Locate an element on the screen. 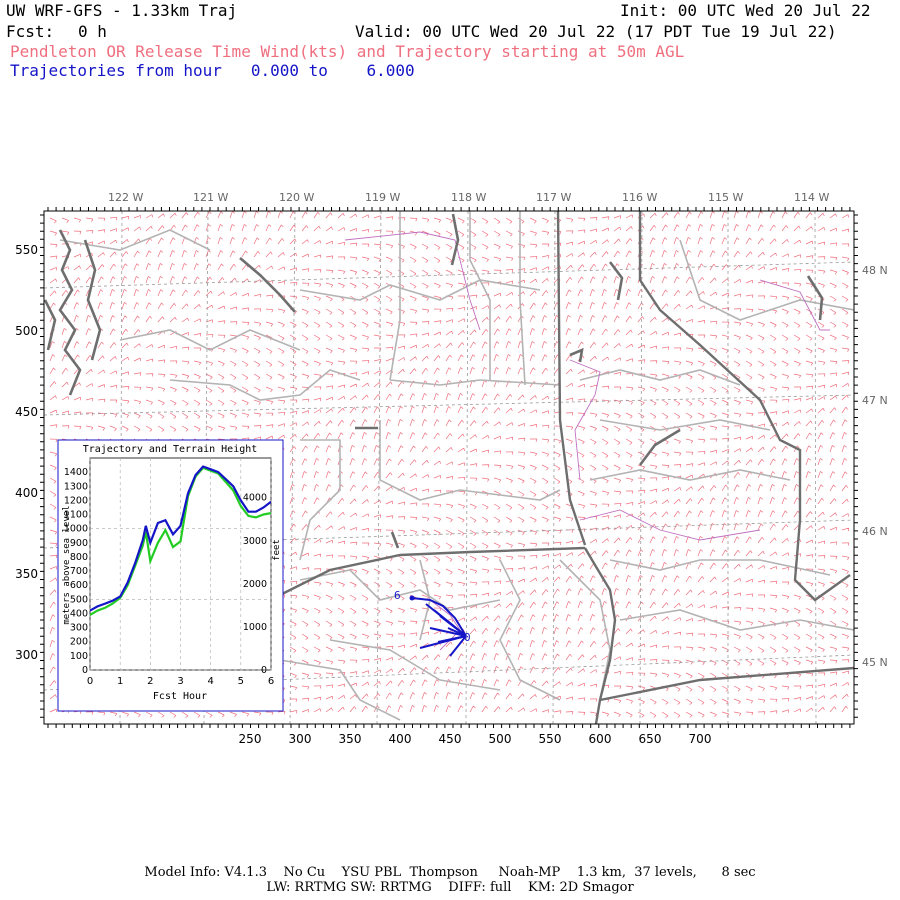  svg-text: 250 is located at coordinates (250, 739).